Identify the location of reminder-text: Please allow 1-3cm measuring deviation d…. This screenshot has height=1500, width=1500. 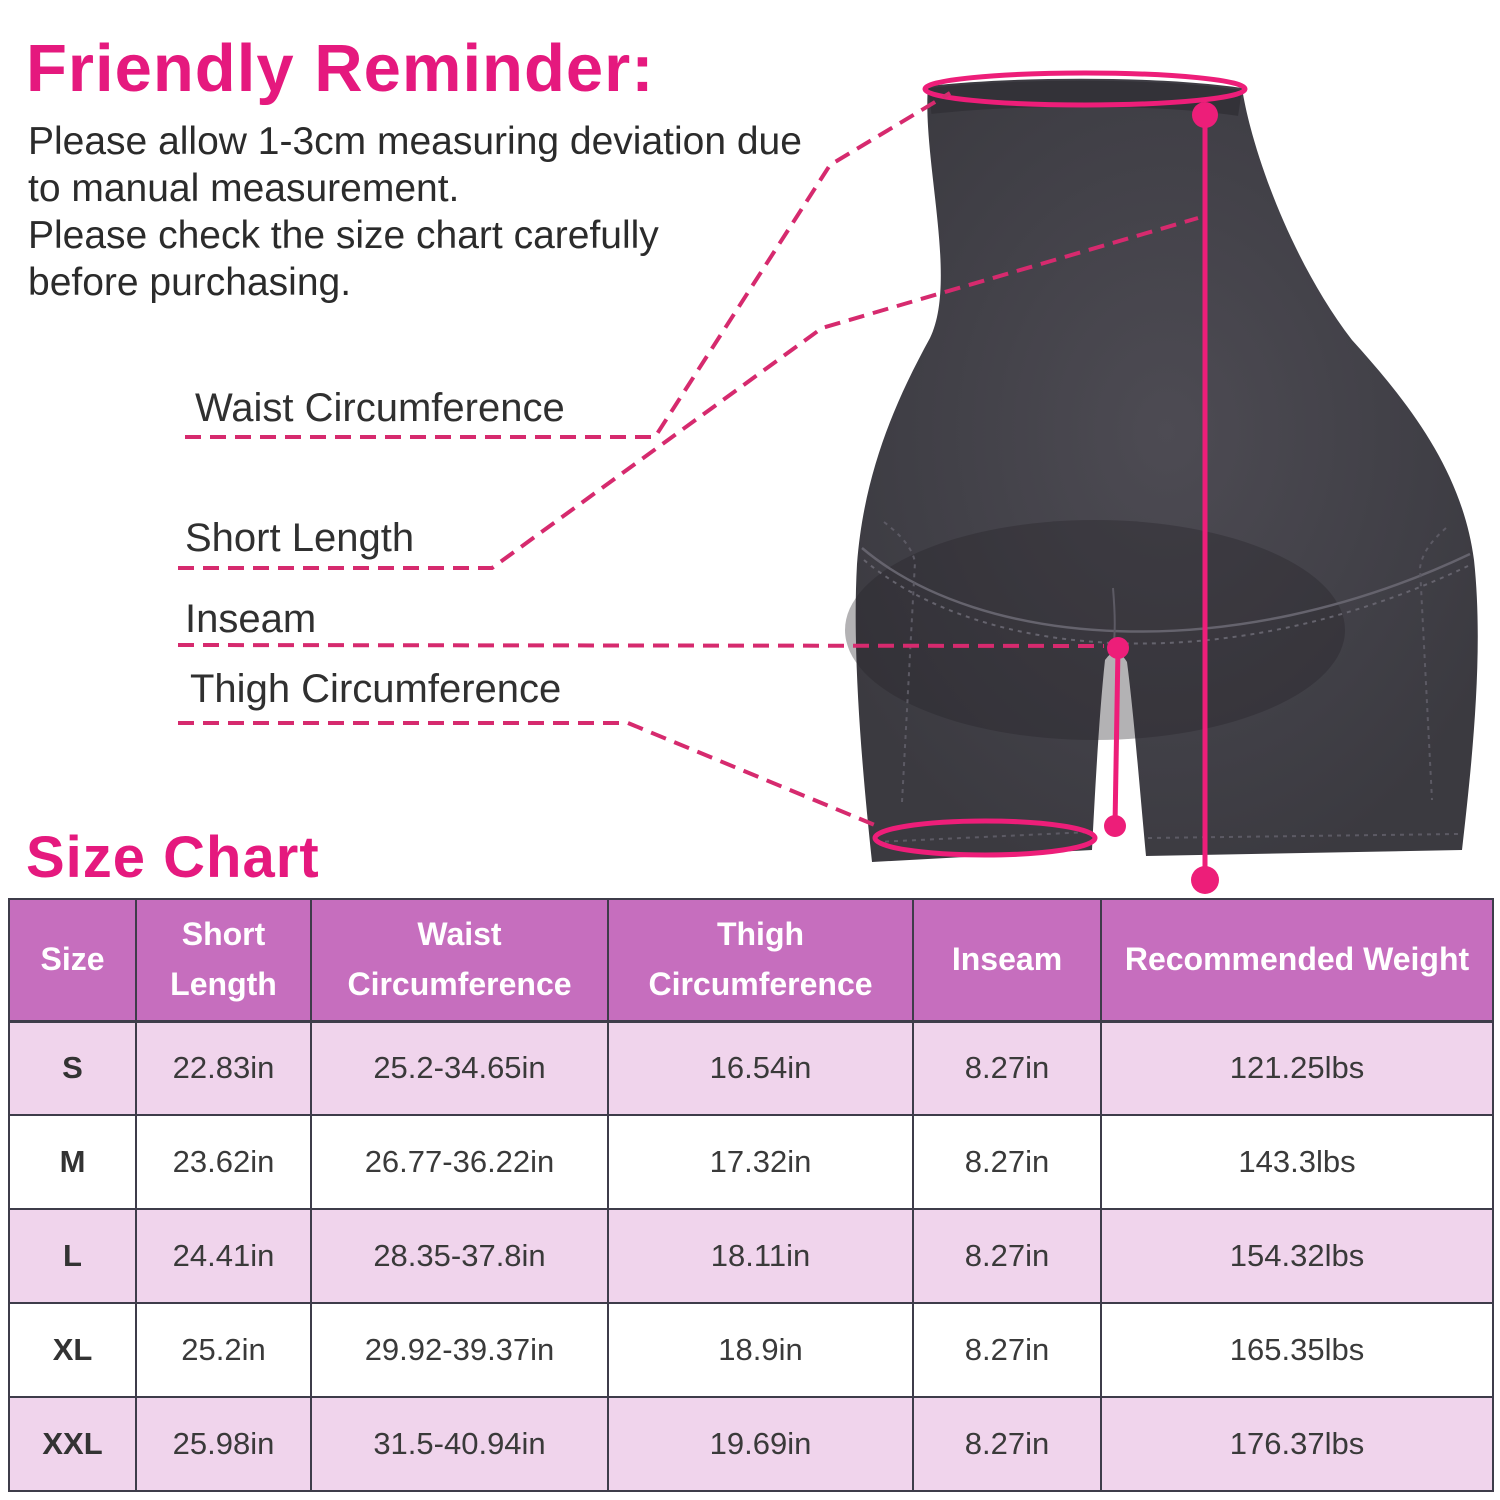
(458, 212).